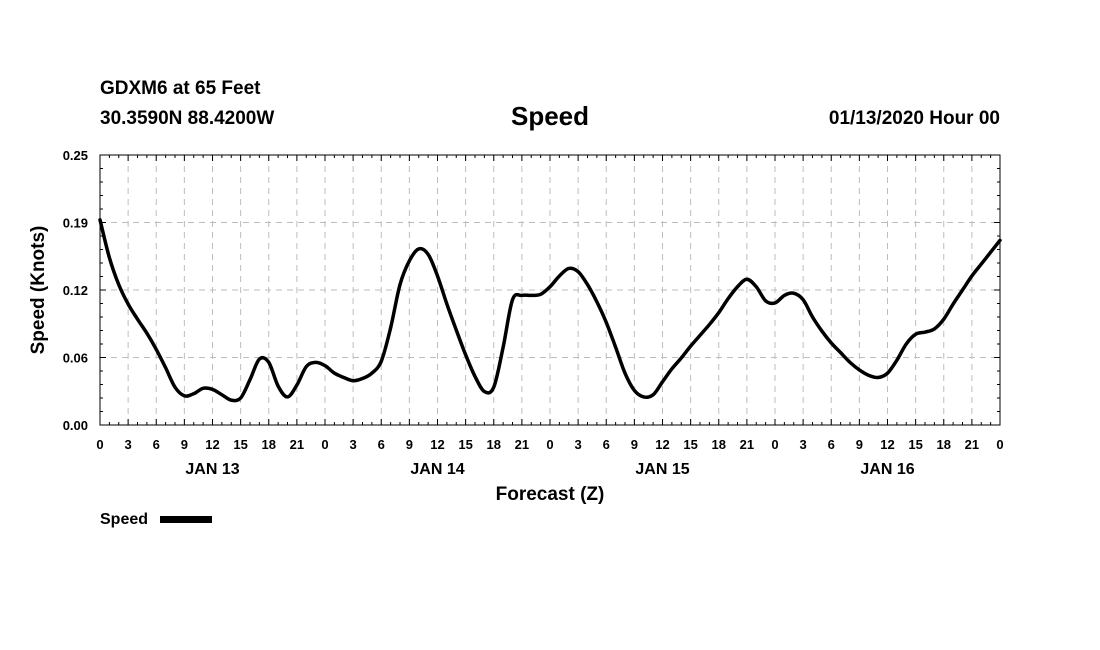  I want to click on y-axis-label: Speed (Knots), so click(38, 290).